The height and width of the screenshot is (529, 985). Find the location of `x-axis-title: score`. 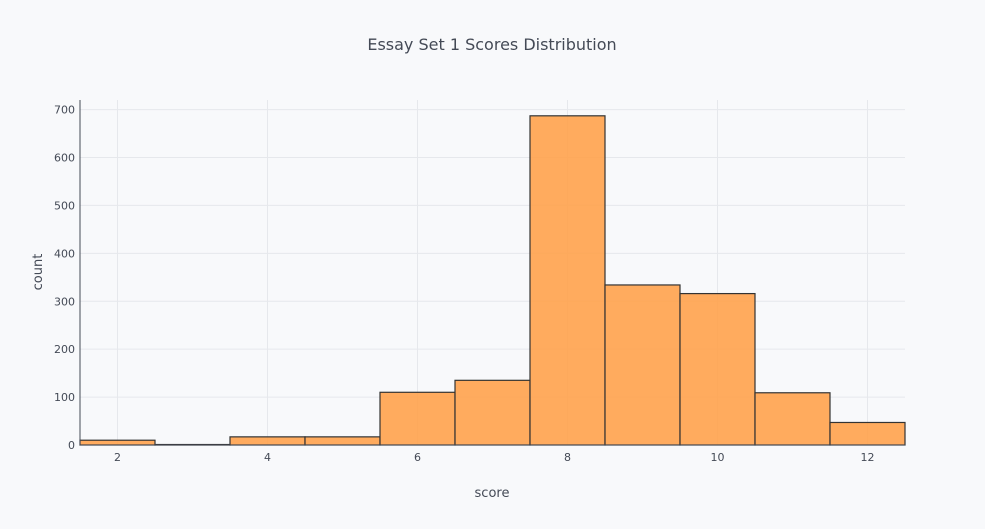

x-axis-title: score is located at coordinates (492, 493).